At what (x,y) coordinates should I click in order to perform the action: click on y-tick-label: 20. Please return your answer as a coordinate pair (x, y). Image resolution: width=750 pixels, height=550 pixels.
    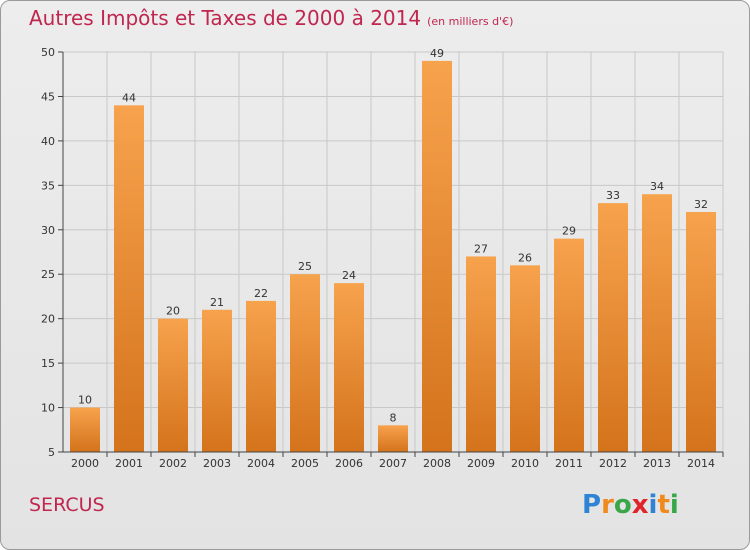
    Looking at the image, I should click on (48, 319).